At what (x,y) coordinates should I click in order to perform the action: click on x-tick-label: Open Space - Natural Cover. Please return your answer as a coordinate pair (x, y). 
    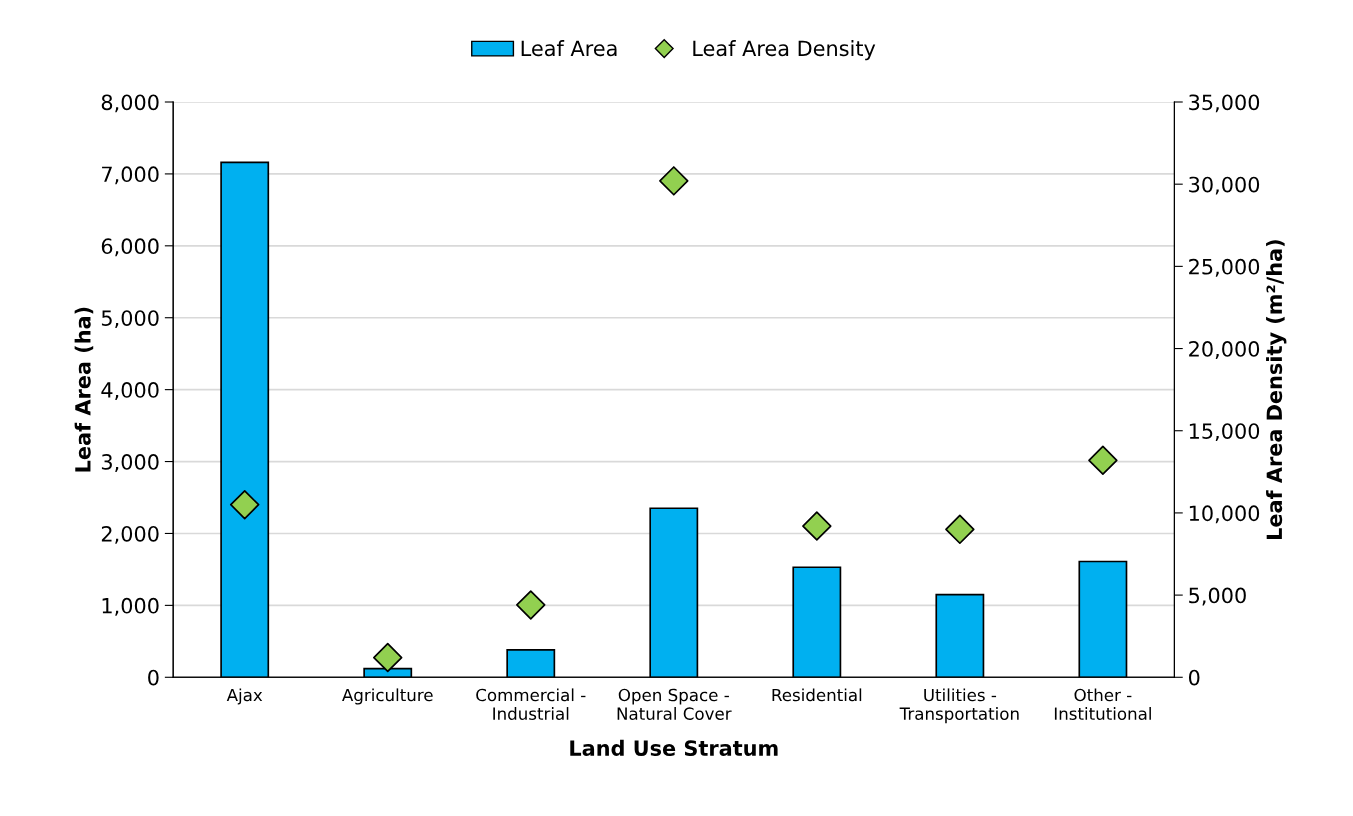
    Looking at the image, I should click on (674, 704).